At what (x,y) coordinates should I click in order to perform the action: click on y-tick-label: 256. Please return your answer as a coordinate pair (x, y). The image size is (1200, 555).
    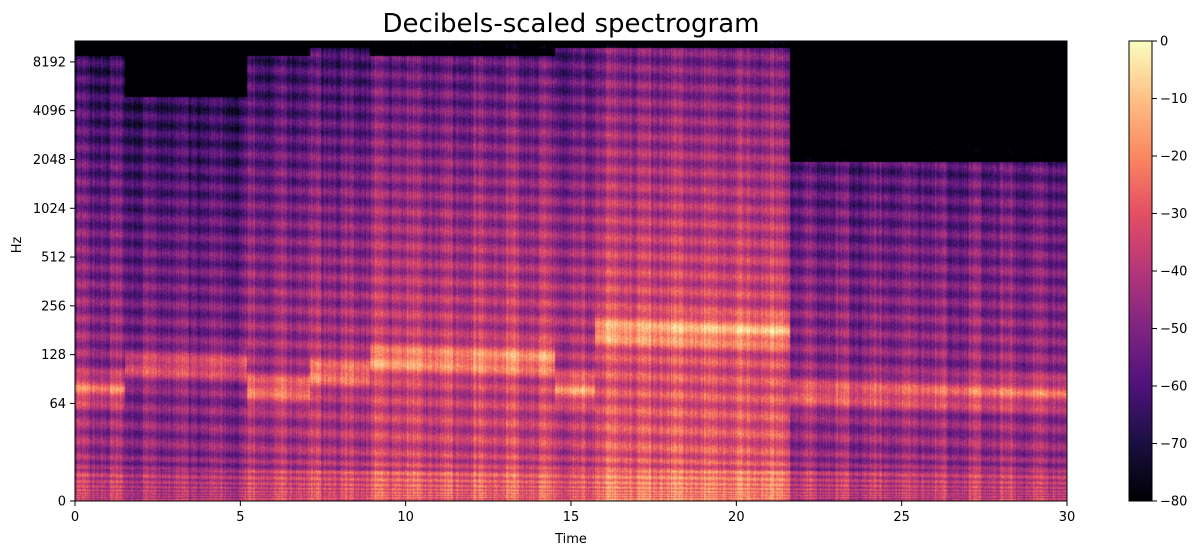
    Looking at the image, I should click on (53, 306).